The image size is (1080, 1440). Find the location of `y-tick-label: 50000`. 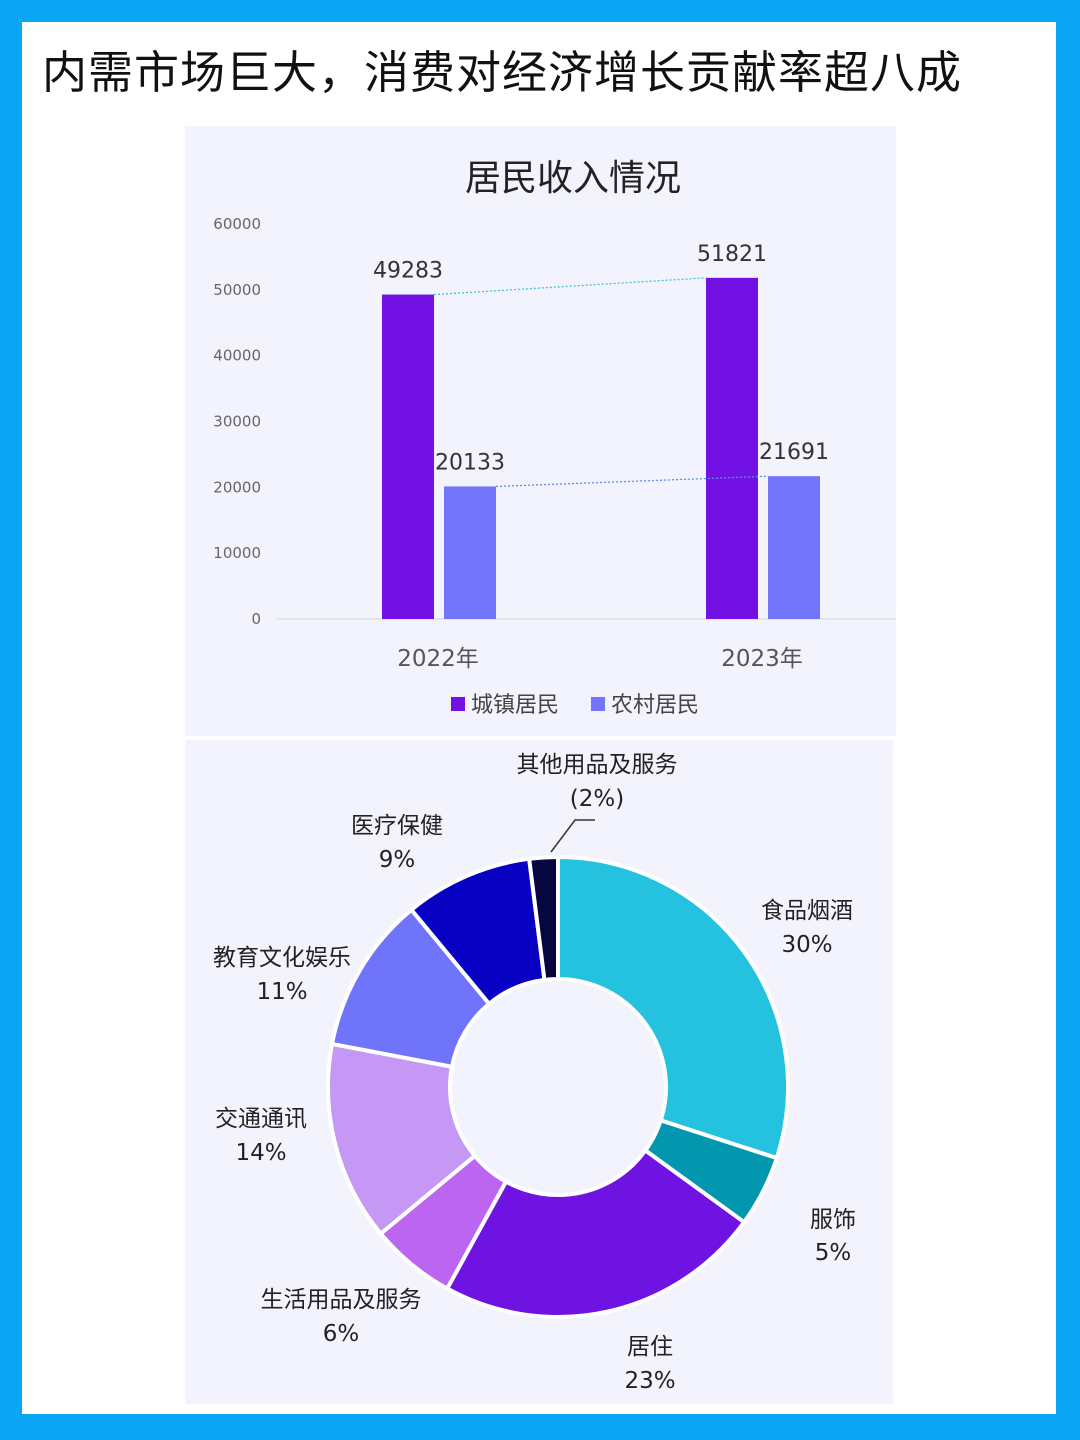

y-tick-label: 50000 is located at coordinates (237, 290).